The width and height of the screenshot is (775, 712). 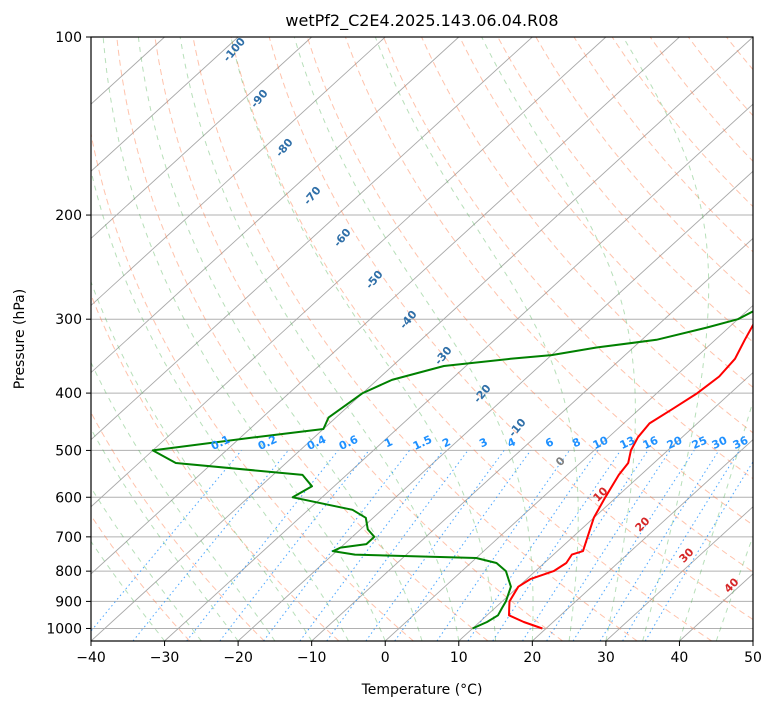 What do you see at coordinates (770, 339) in the screenshot?
I see `dry-adiabat-line` at bounding box center [770, 339].